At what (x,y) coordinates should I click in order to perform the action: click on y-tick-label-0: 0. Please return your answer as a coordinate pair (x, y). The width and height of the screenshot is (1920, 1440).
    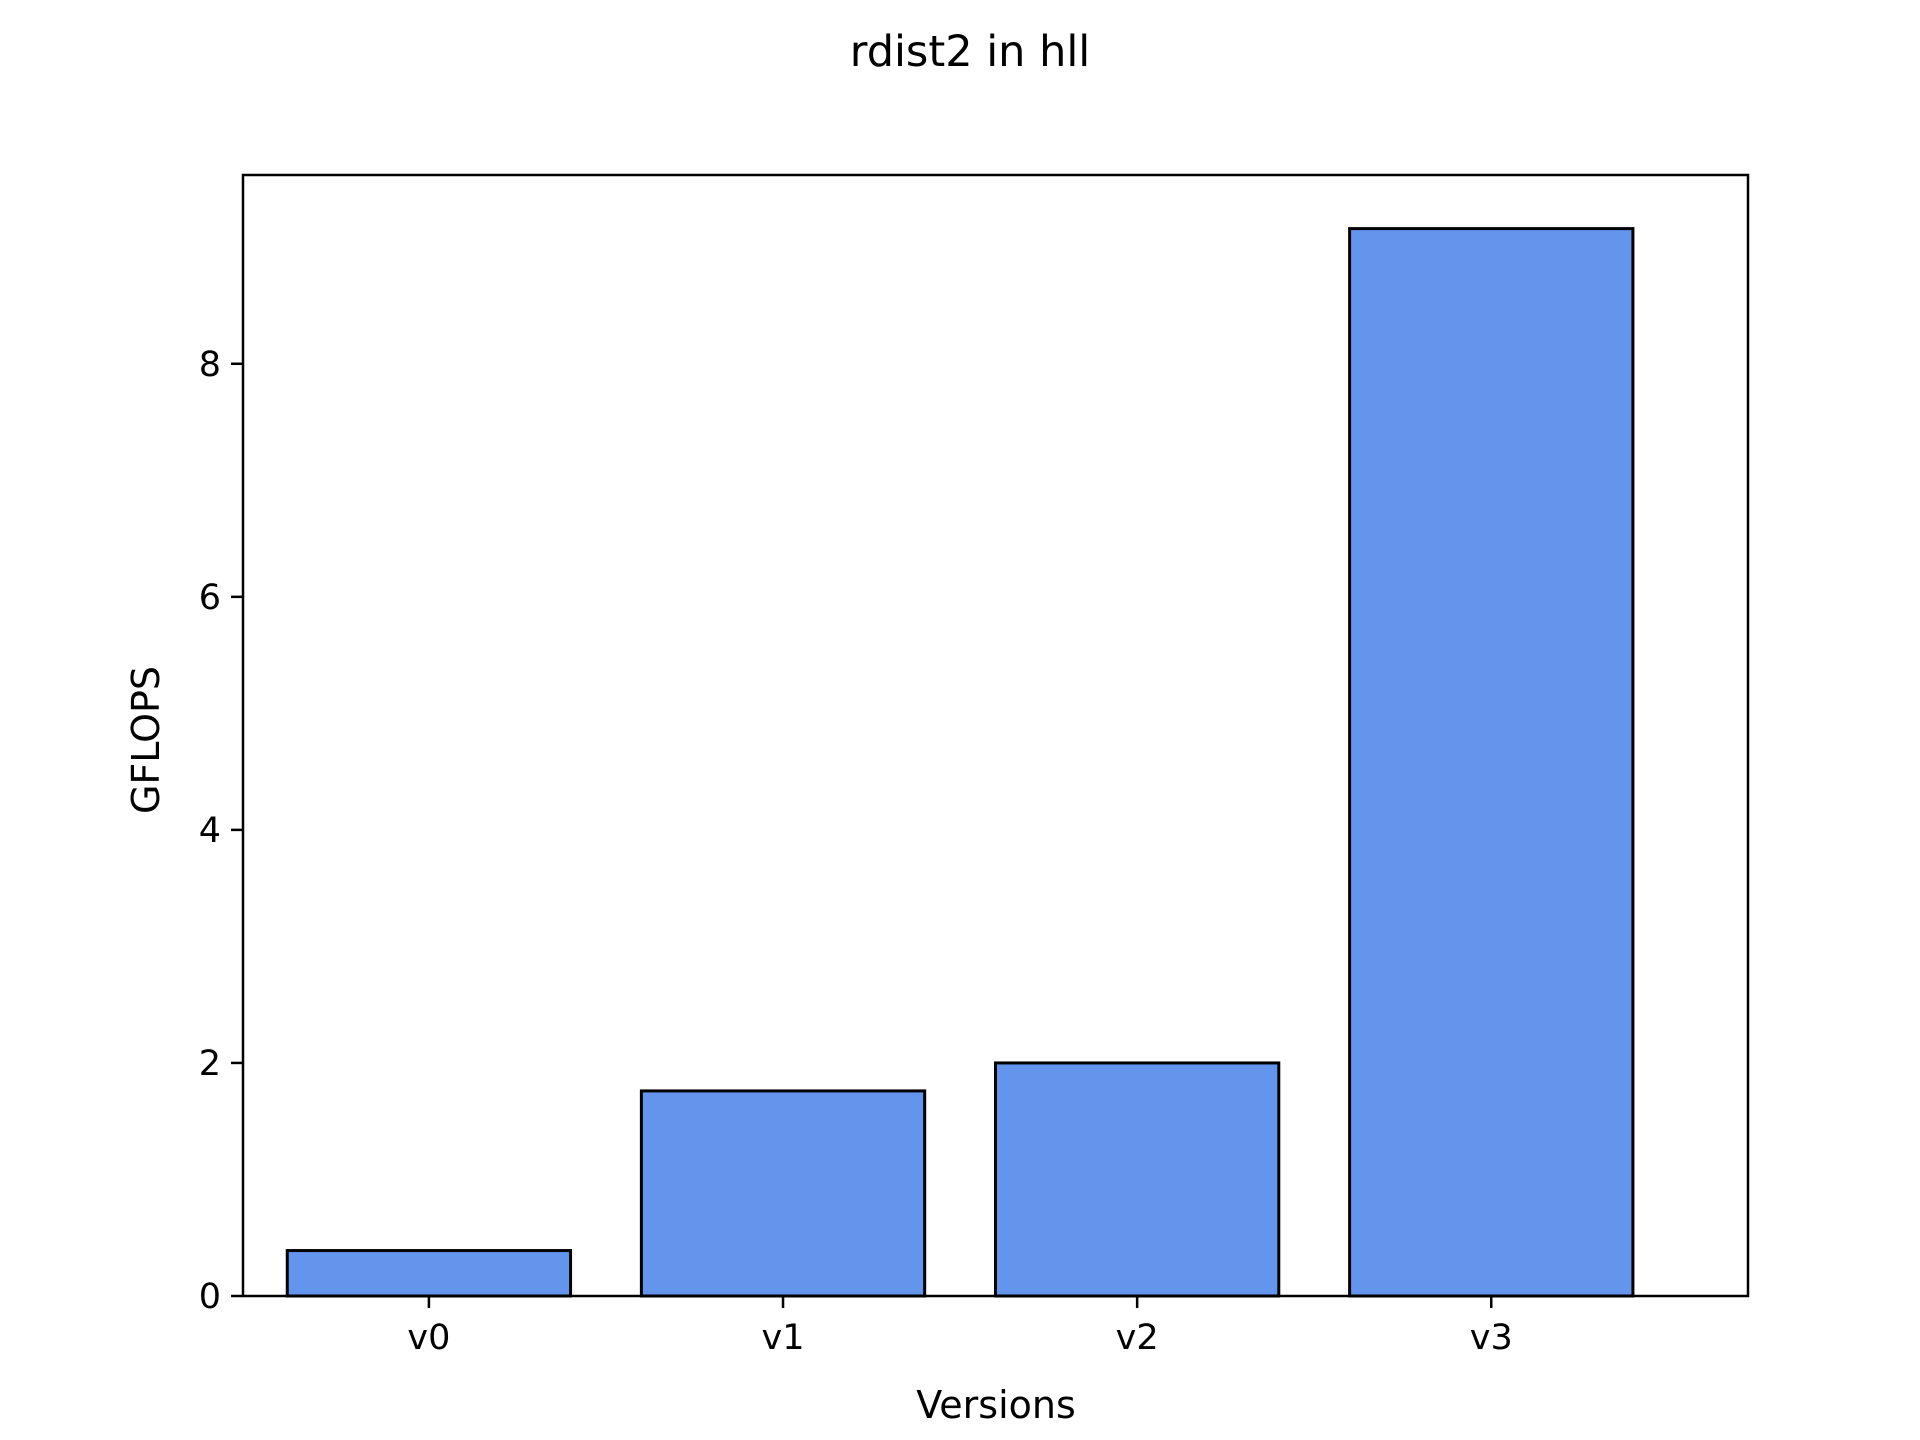
    Looking at the image, I should click on (210, 1297).